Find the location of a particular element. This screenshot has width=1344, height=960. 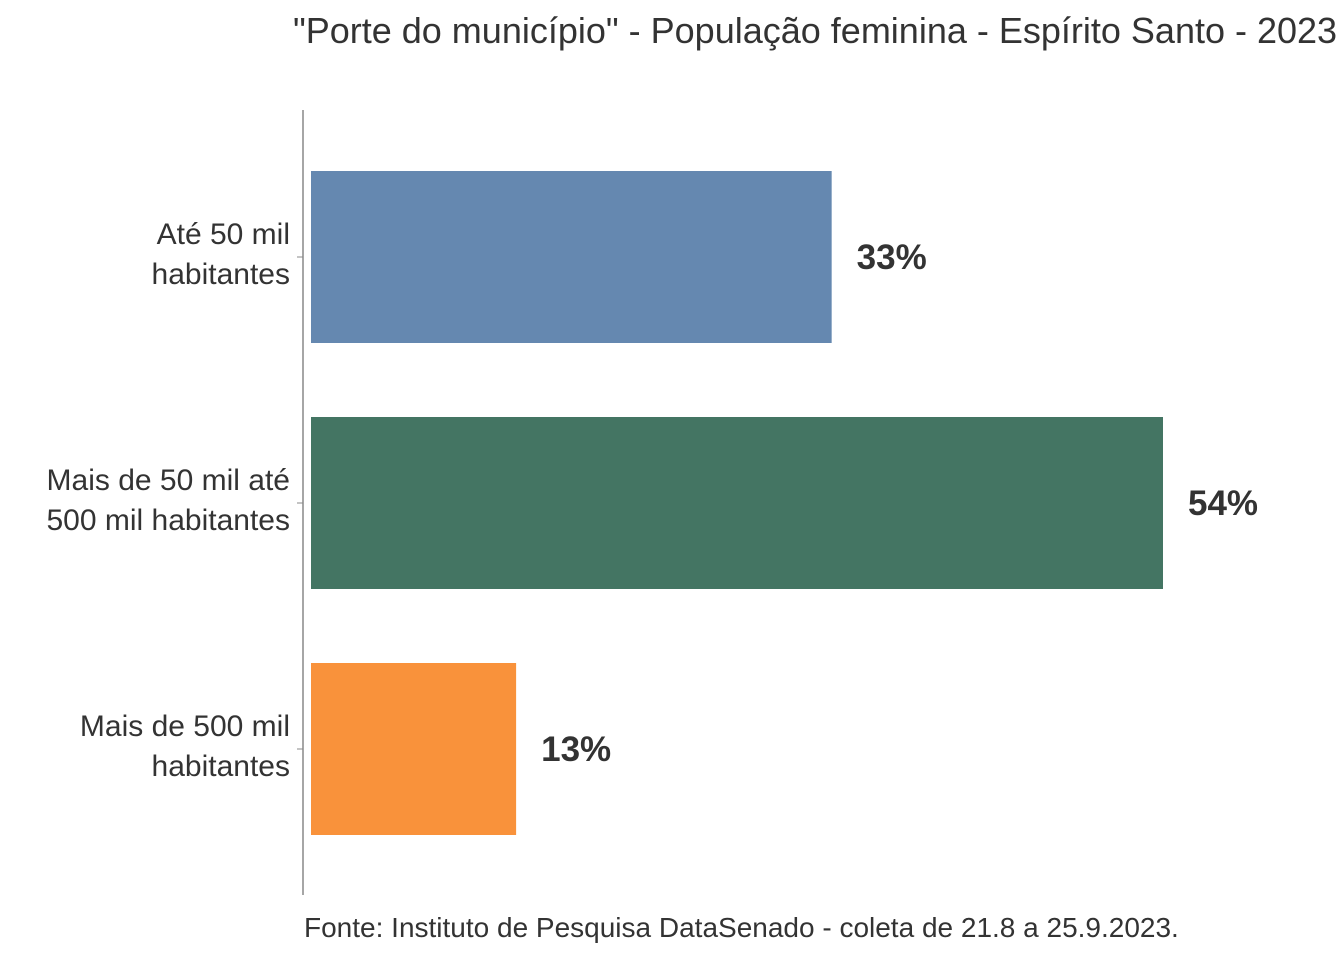

category-label: Mais de 50 mil até 500 mil habitantes is located at coordinates (169, 501).